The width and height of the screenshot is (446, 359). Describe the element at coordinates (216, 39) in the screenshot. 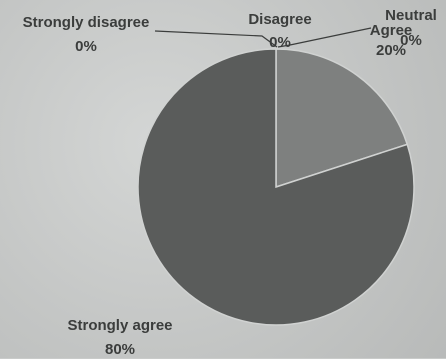

I see `leader-line-strongly-disagree` at that location.